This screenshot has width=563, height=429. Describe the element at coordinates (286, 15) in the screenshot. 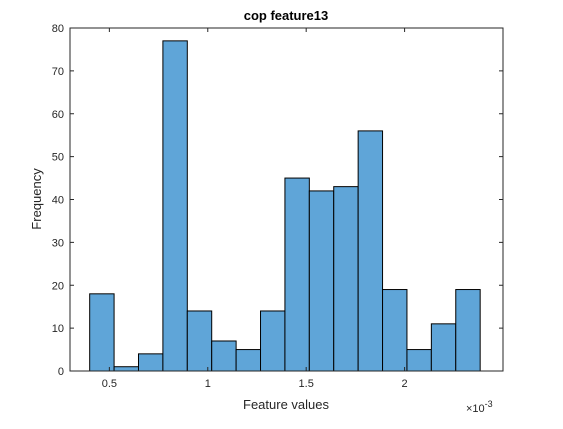

I see `chart-title: cop feature13` at that location.